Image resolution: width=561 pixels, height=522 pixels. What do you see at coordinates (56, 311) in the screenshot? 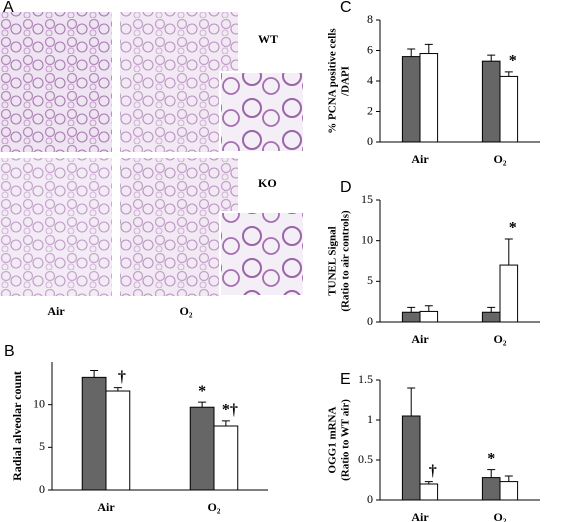
I see `column-label: Air` at bounding box center [56, 311].